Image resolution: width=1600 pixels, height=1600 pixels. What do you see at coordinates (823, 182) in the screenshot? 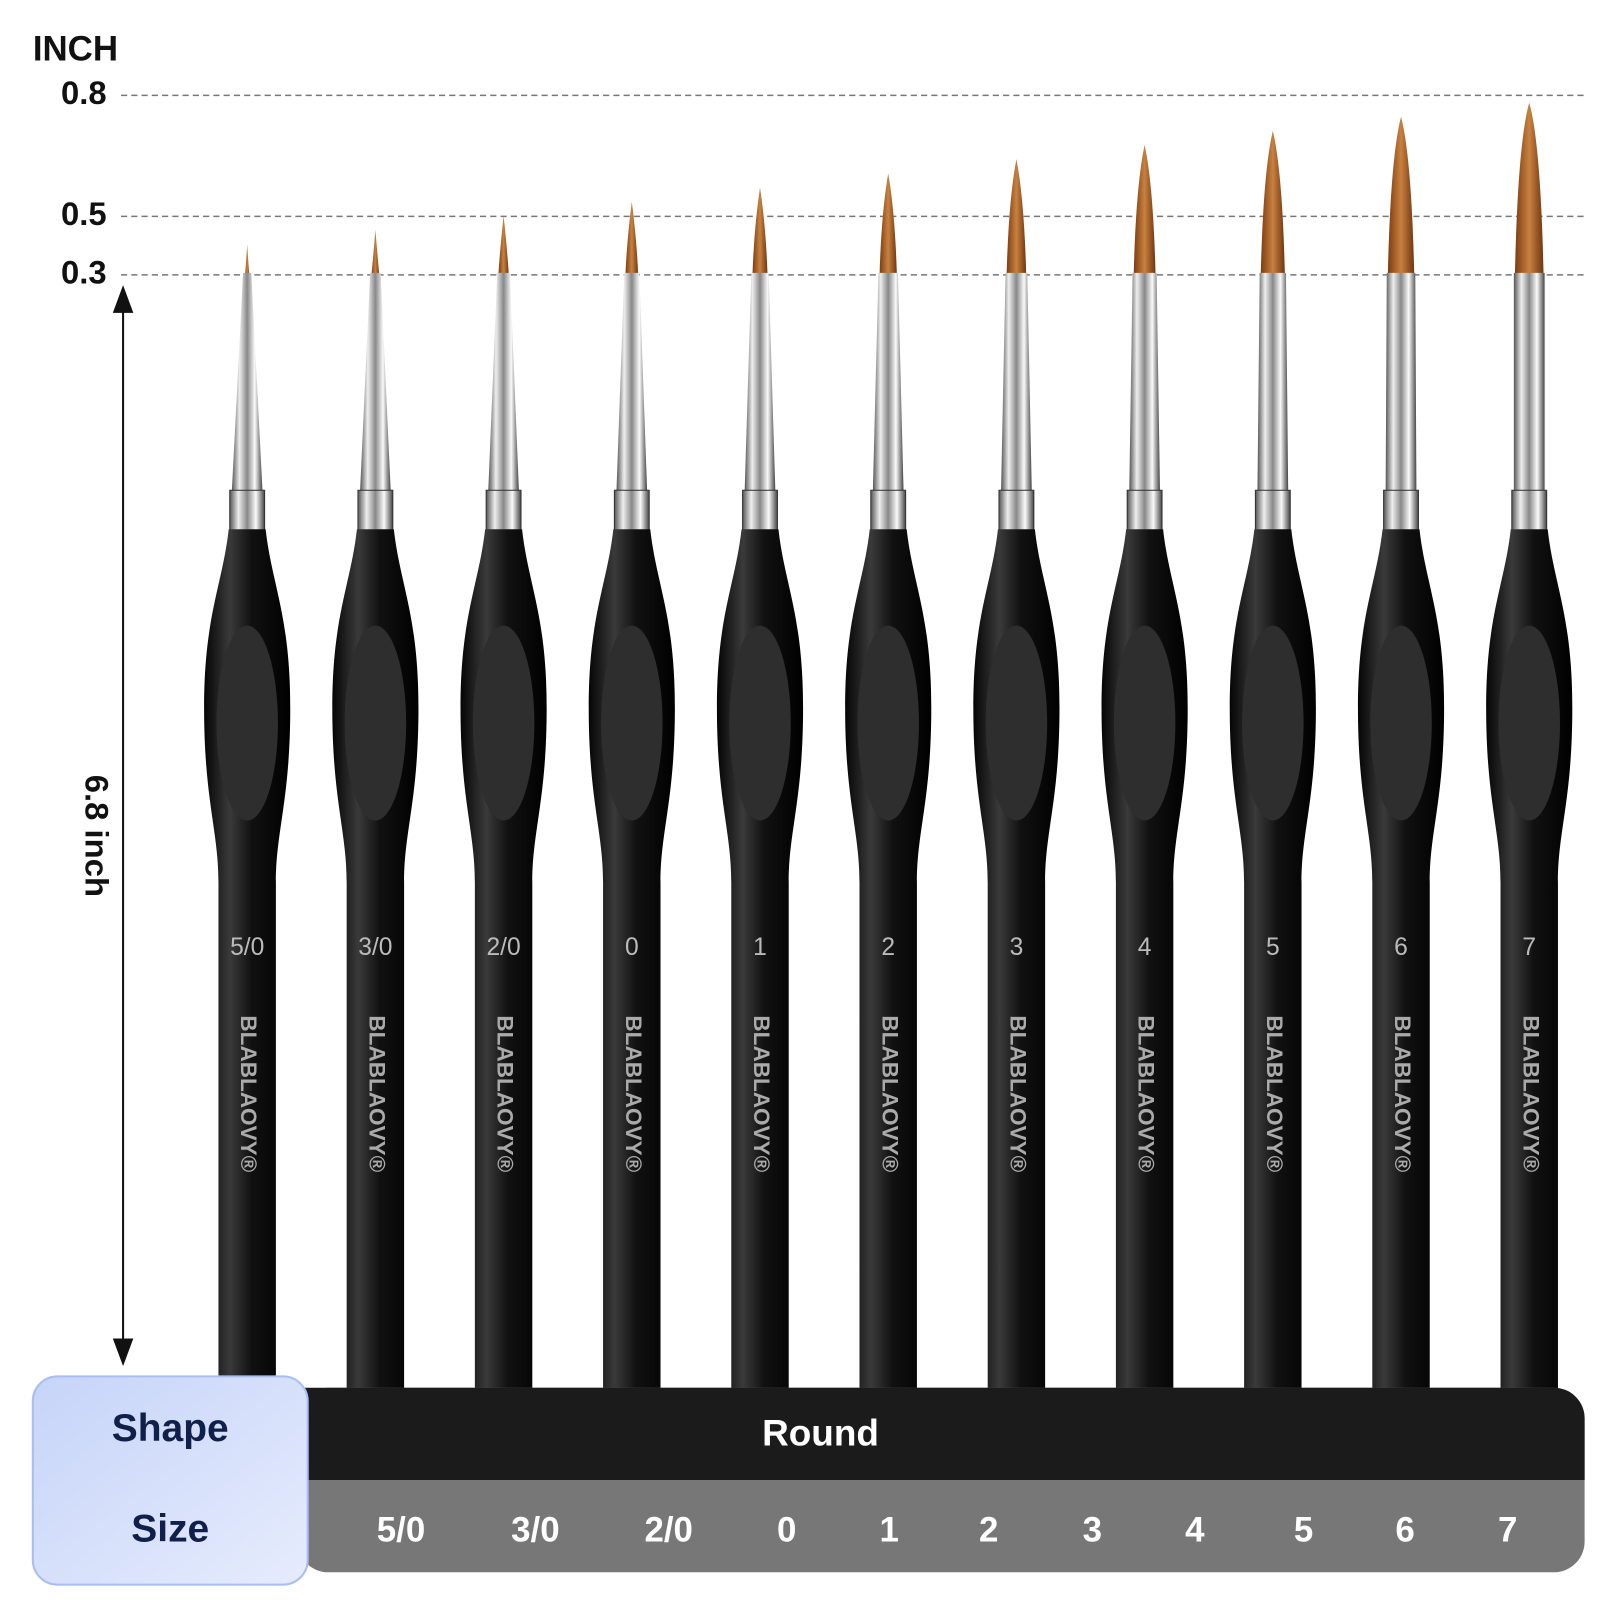
I see `scale: 0.8 0.5 0.3` at bounding box center [823, 182].